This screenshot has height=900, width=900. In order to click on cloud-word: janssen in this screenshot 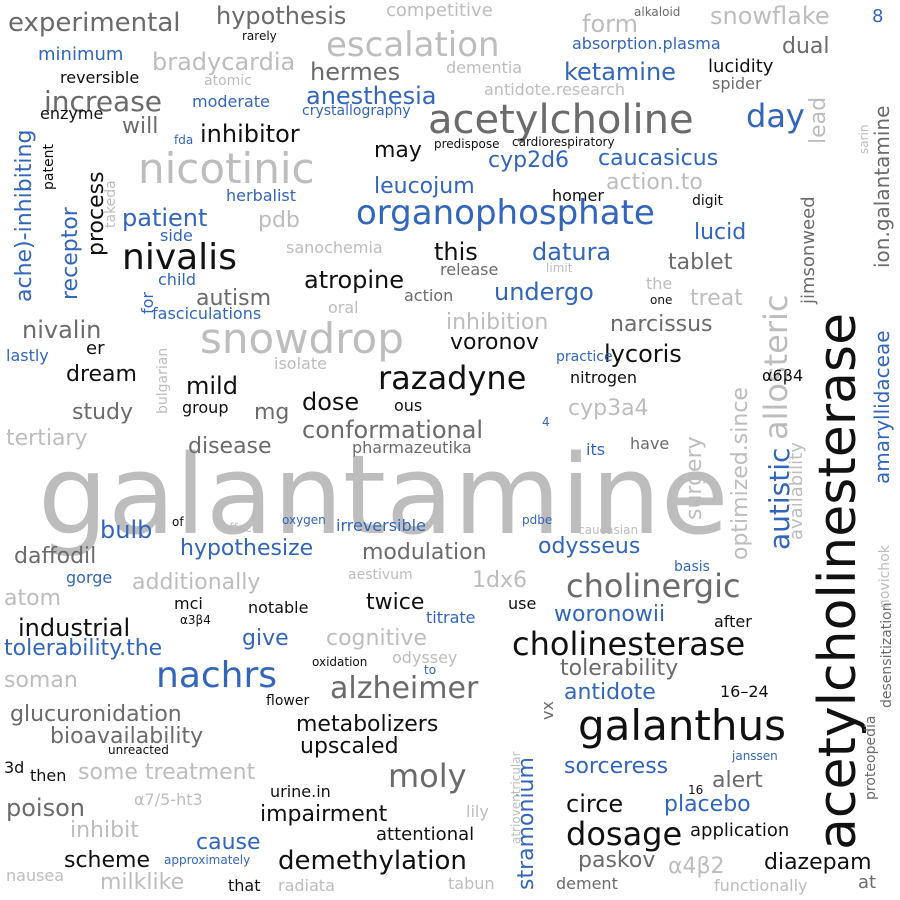, I will do `click(755, 756)`.